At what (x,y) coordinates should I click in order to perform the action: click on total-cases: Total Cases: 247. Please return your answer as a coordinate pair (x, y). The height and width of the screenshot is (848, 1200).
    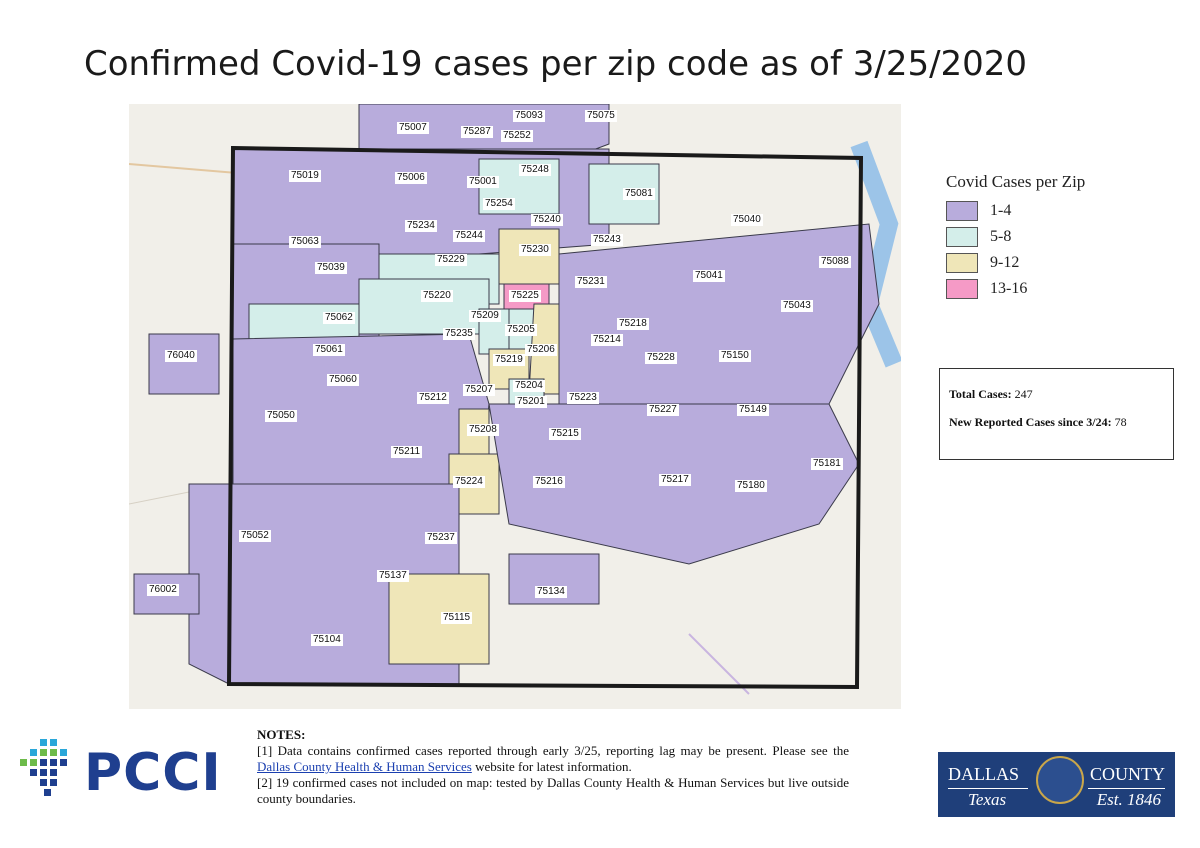
    Looking at the image, I should click on (991, 394).